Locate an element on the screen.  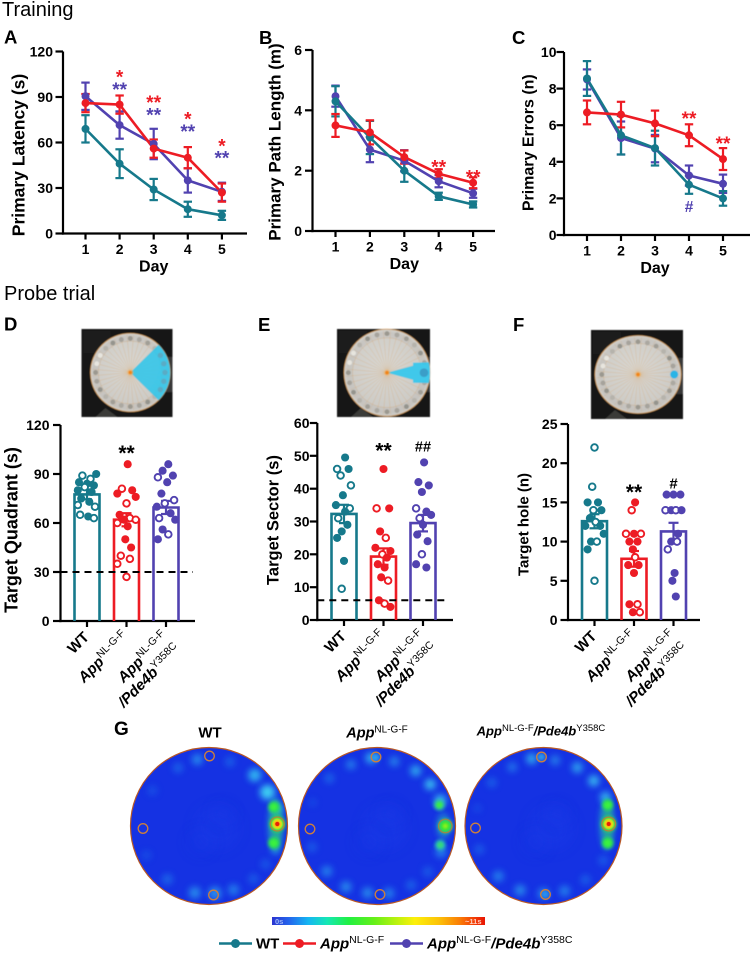
svg-text: 50 is located at coordinates (302, 456).